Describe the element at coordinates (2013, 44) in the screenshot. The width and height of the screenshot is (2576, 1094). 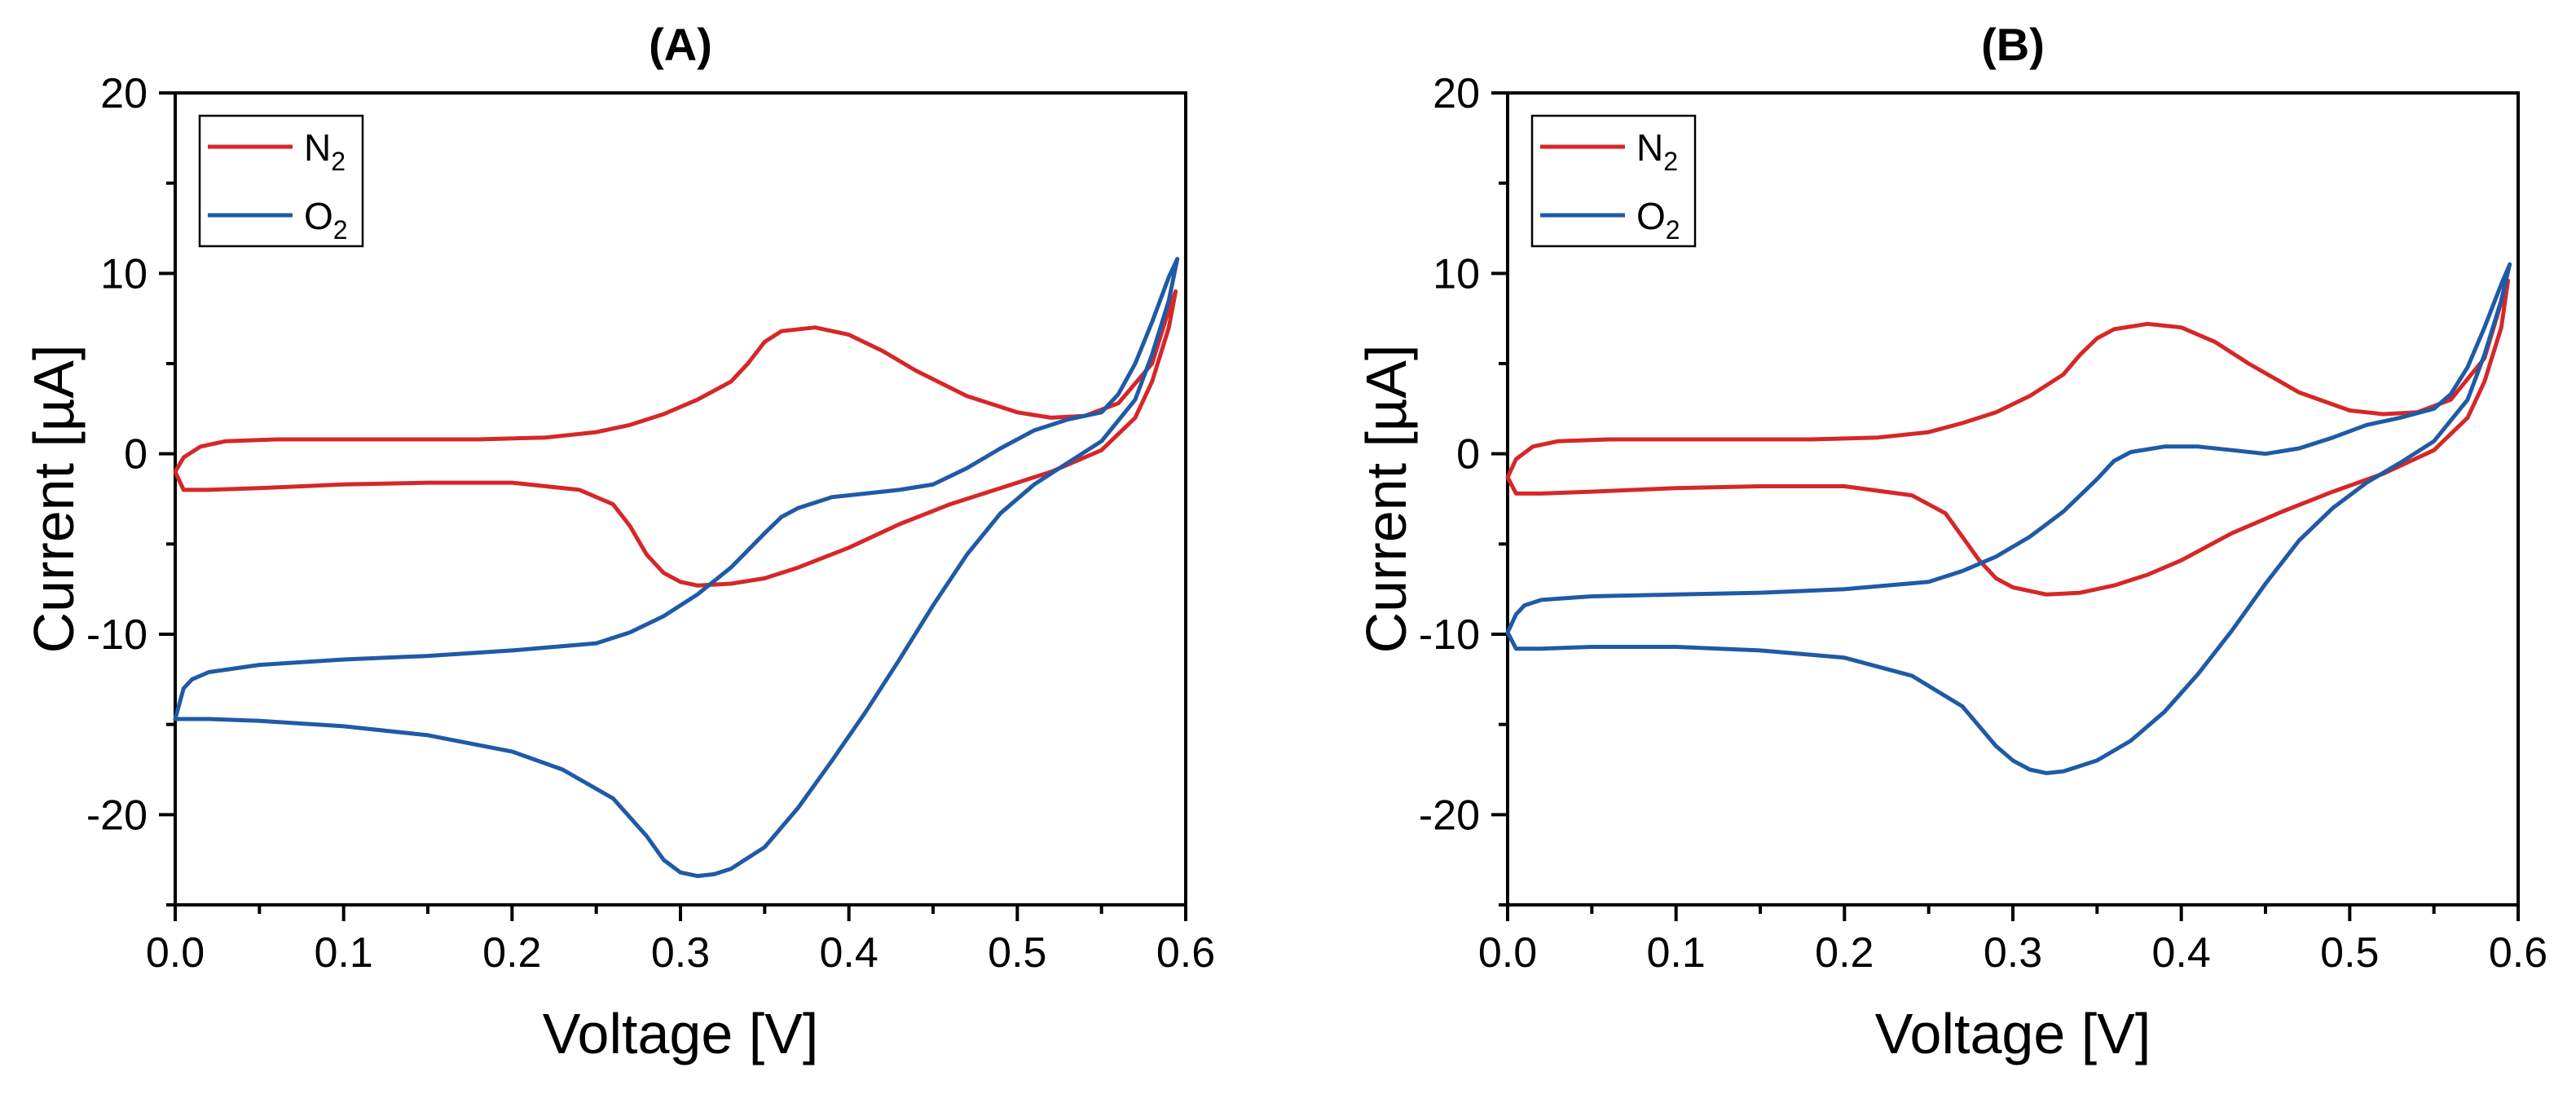
I see `chart-title: (B)` at that location.